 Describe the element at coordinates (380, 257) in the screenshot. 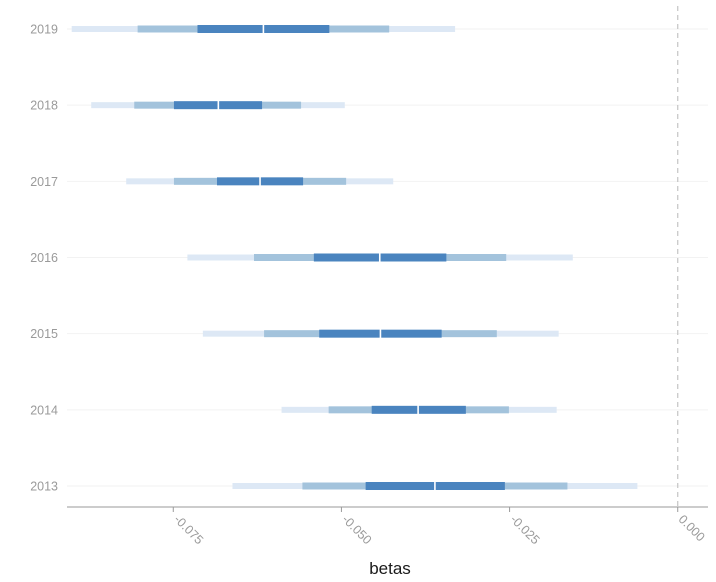

I see `interval-2016` at that location.